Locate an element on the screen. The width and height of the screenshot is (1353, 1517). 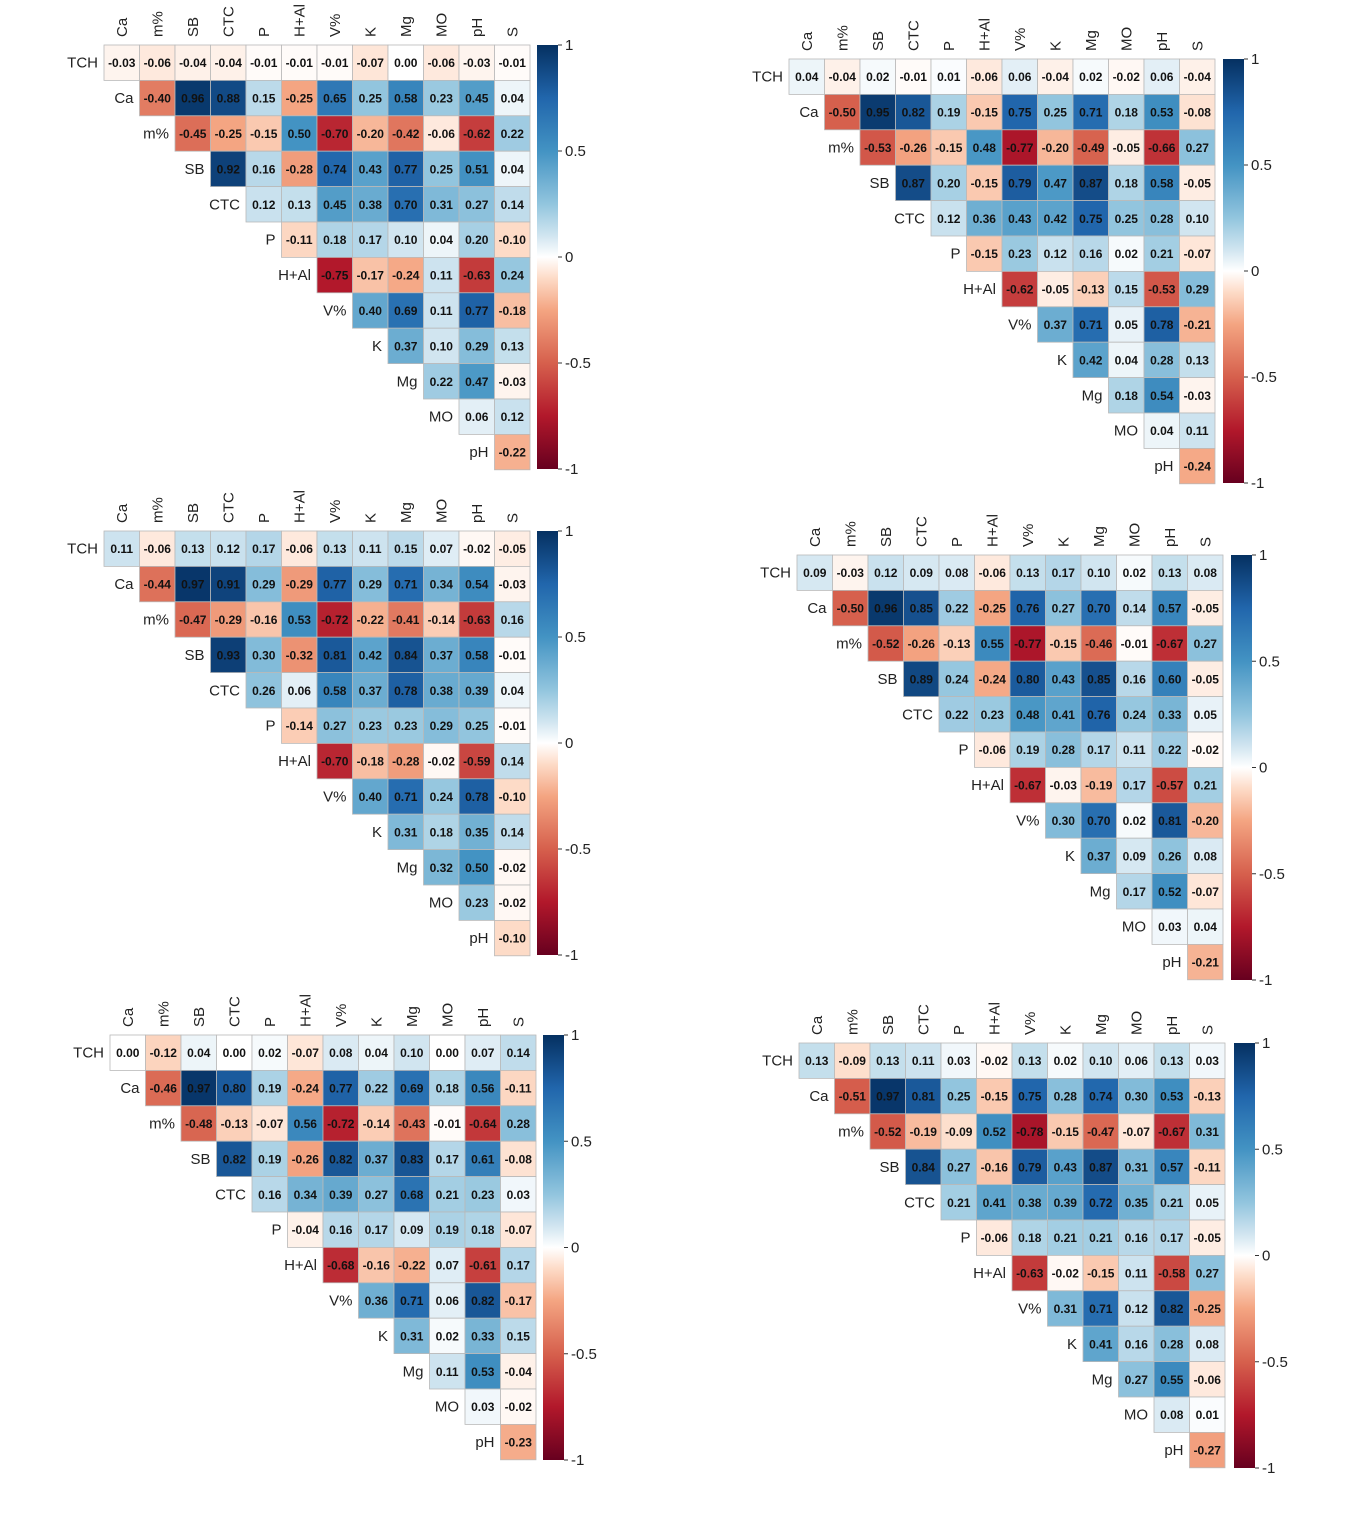
column-label: H+Al is located at coordinates (299, 506).